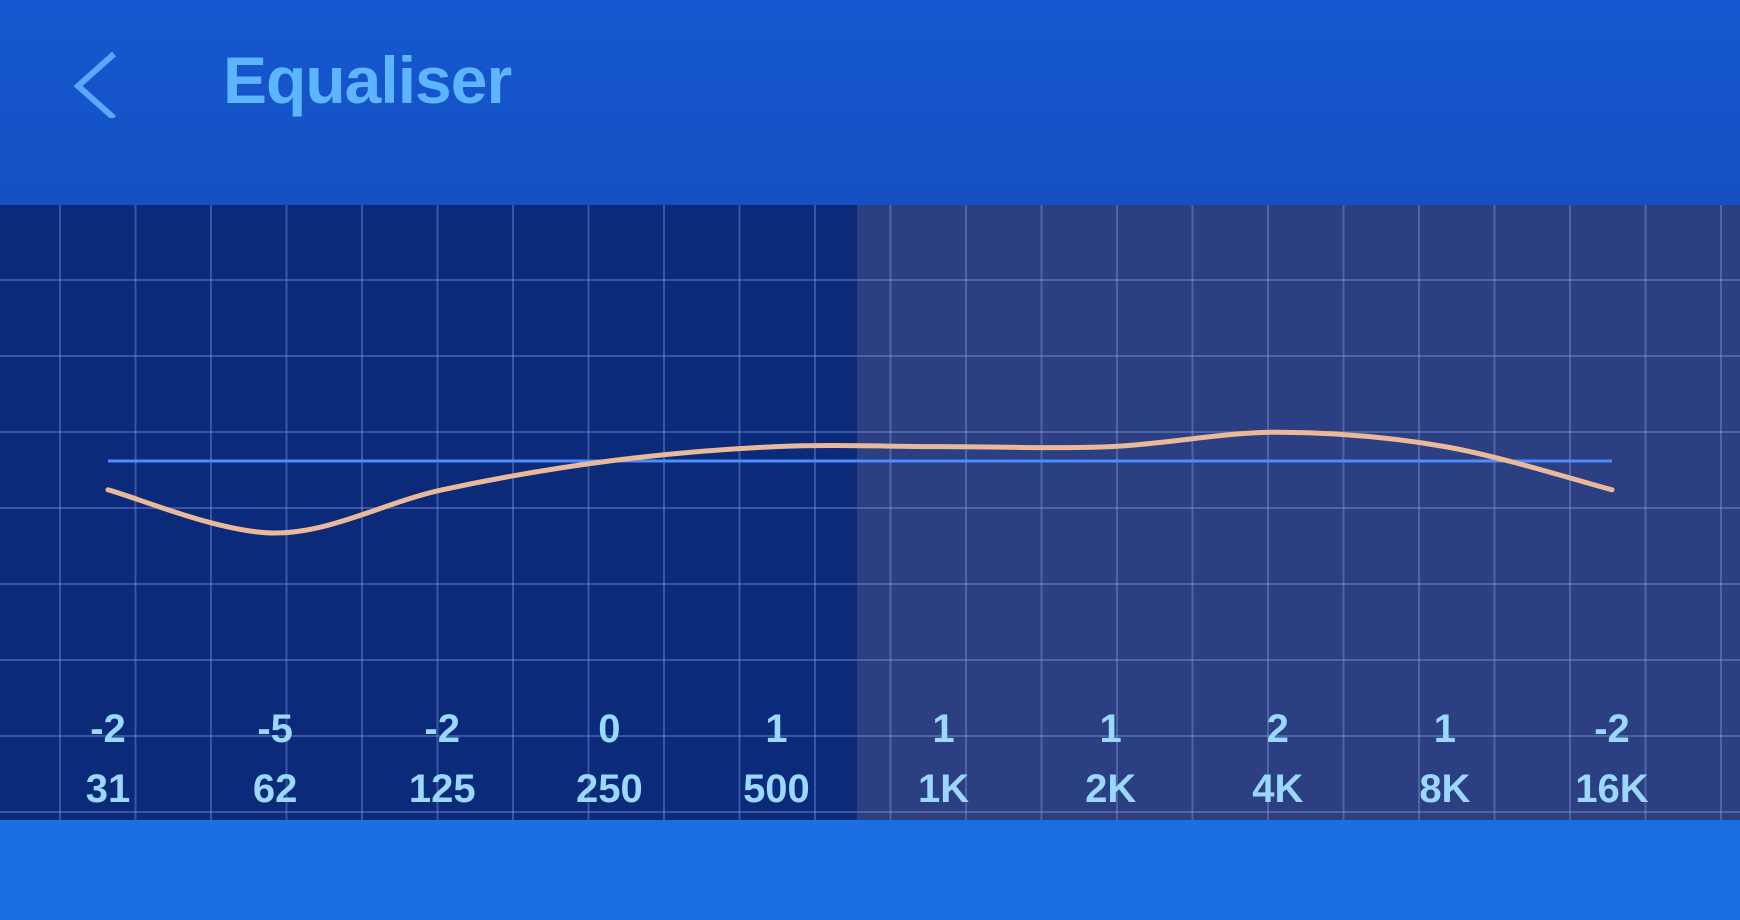  I want to click on band-handle-16K, so click(1612, 490).